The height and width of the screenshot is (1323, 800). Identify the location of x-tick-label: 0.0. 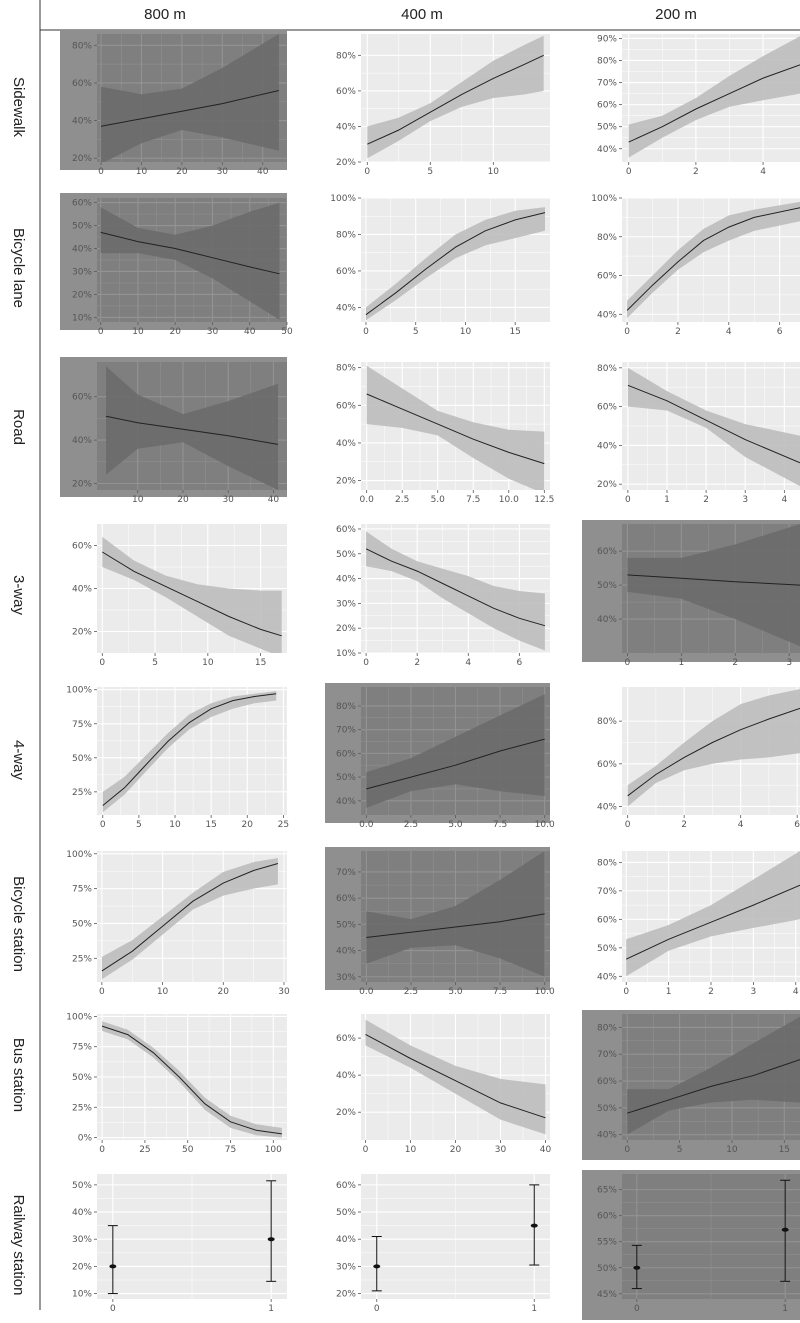
(367, 500).